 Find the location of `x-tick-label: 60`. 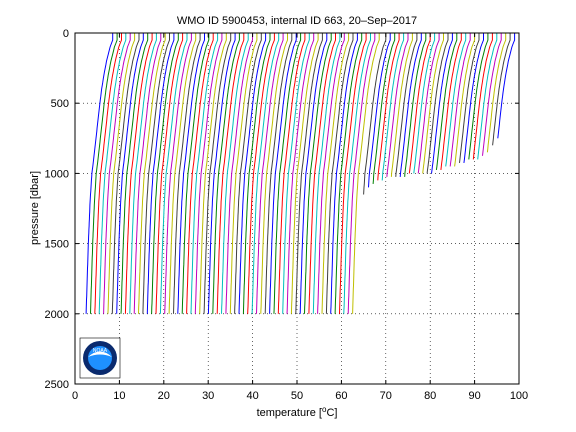

x-tick-label: 60 is located at coordinates (341, 396).